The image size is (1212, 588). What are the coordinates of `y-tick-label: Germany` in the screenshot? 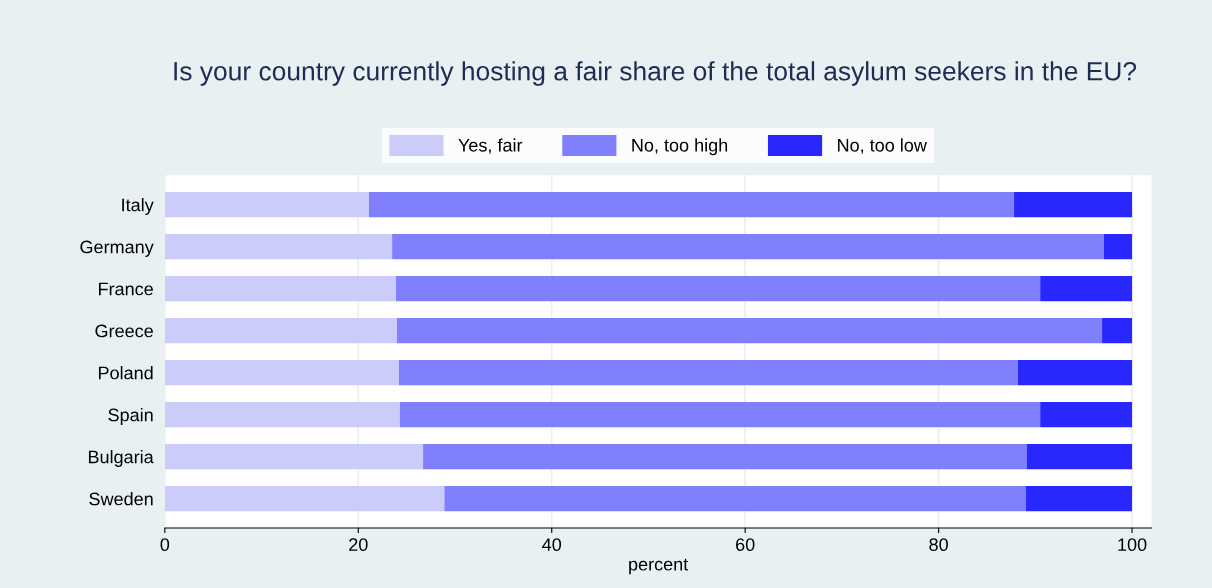 It's located at (117, 248).